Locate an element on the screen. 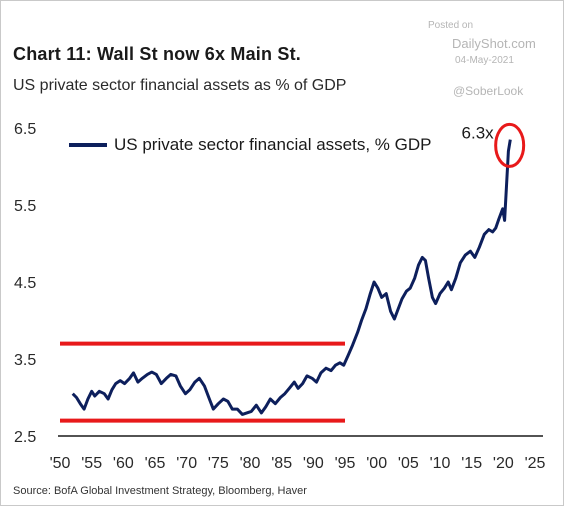 This screenshot has height=506, width=564. x-tick-label: '15 is located at coordinates (471, 463).